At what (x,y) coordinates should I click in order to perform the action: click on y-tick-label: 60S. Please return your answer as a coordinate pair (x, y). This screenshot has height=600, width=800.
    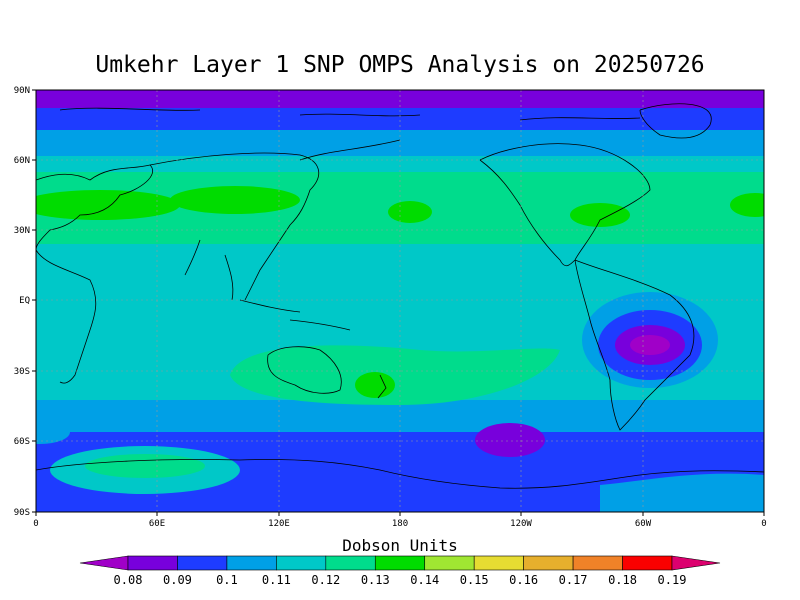
    Looking at the image, I should click on (22, 442).